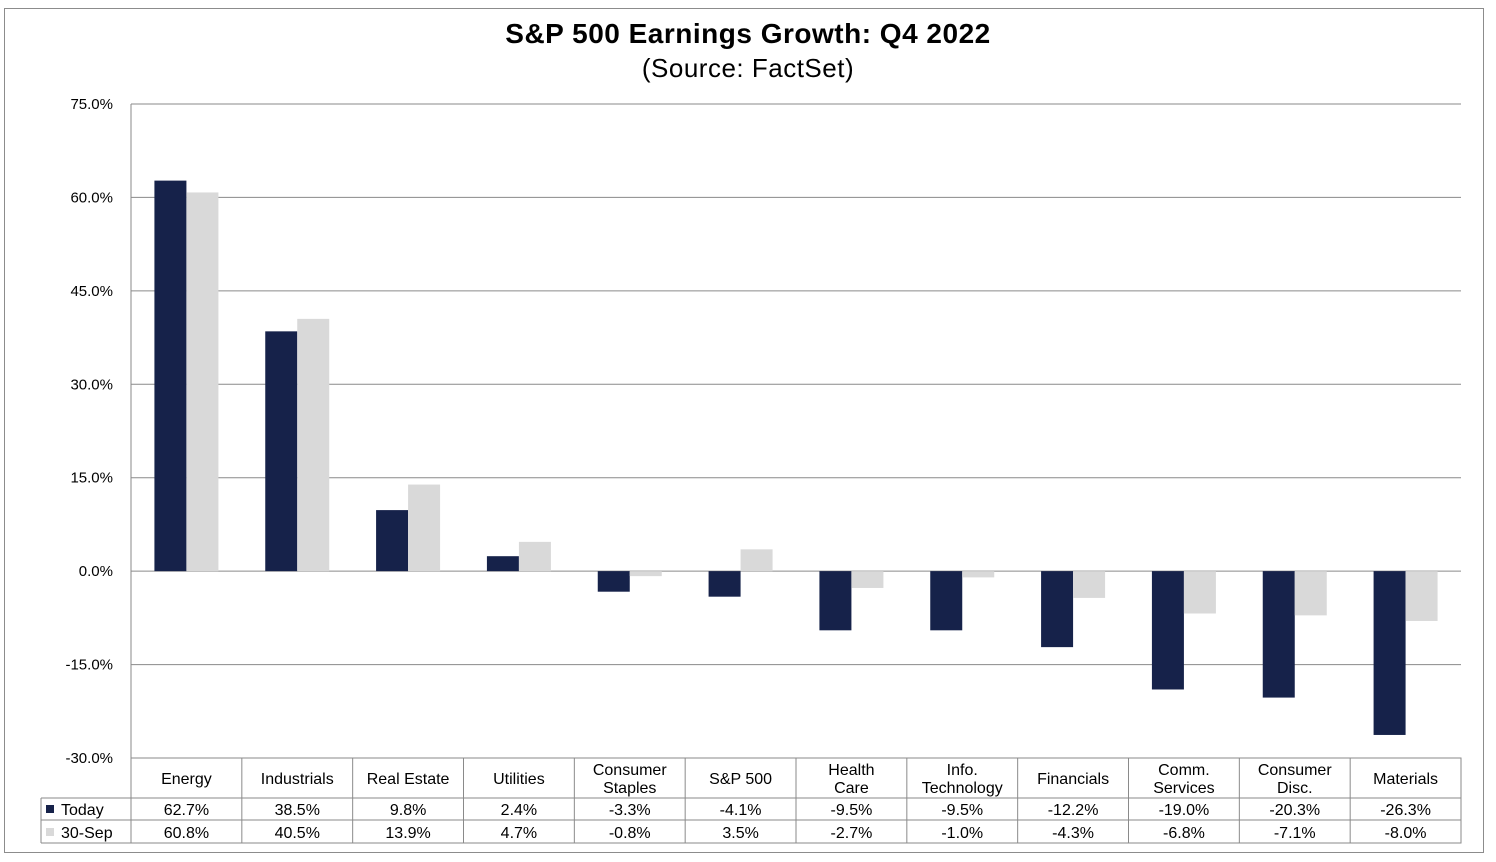 The height and width of the screenshot is (862, 1496). I want to click on legend-label: 30-Sep, so click(87, 833).